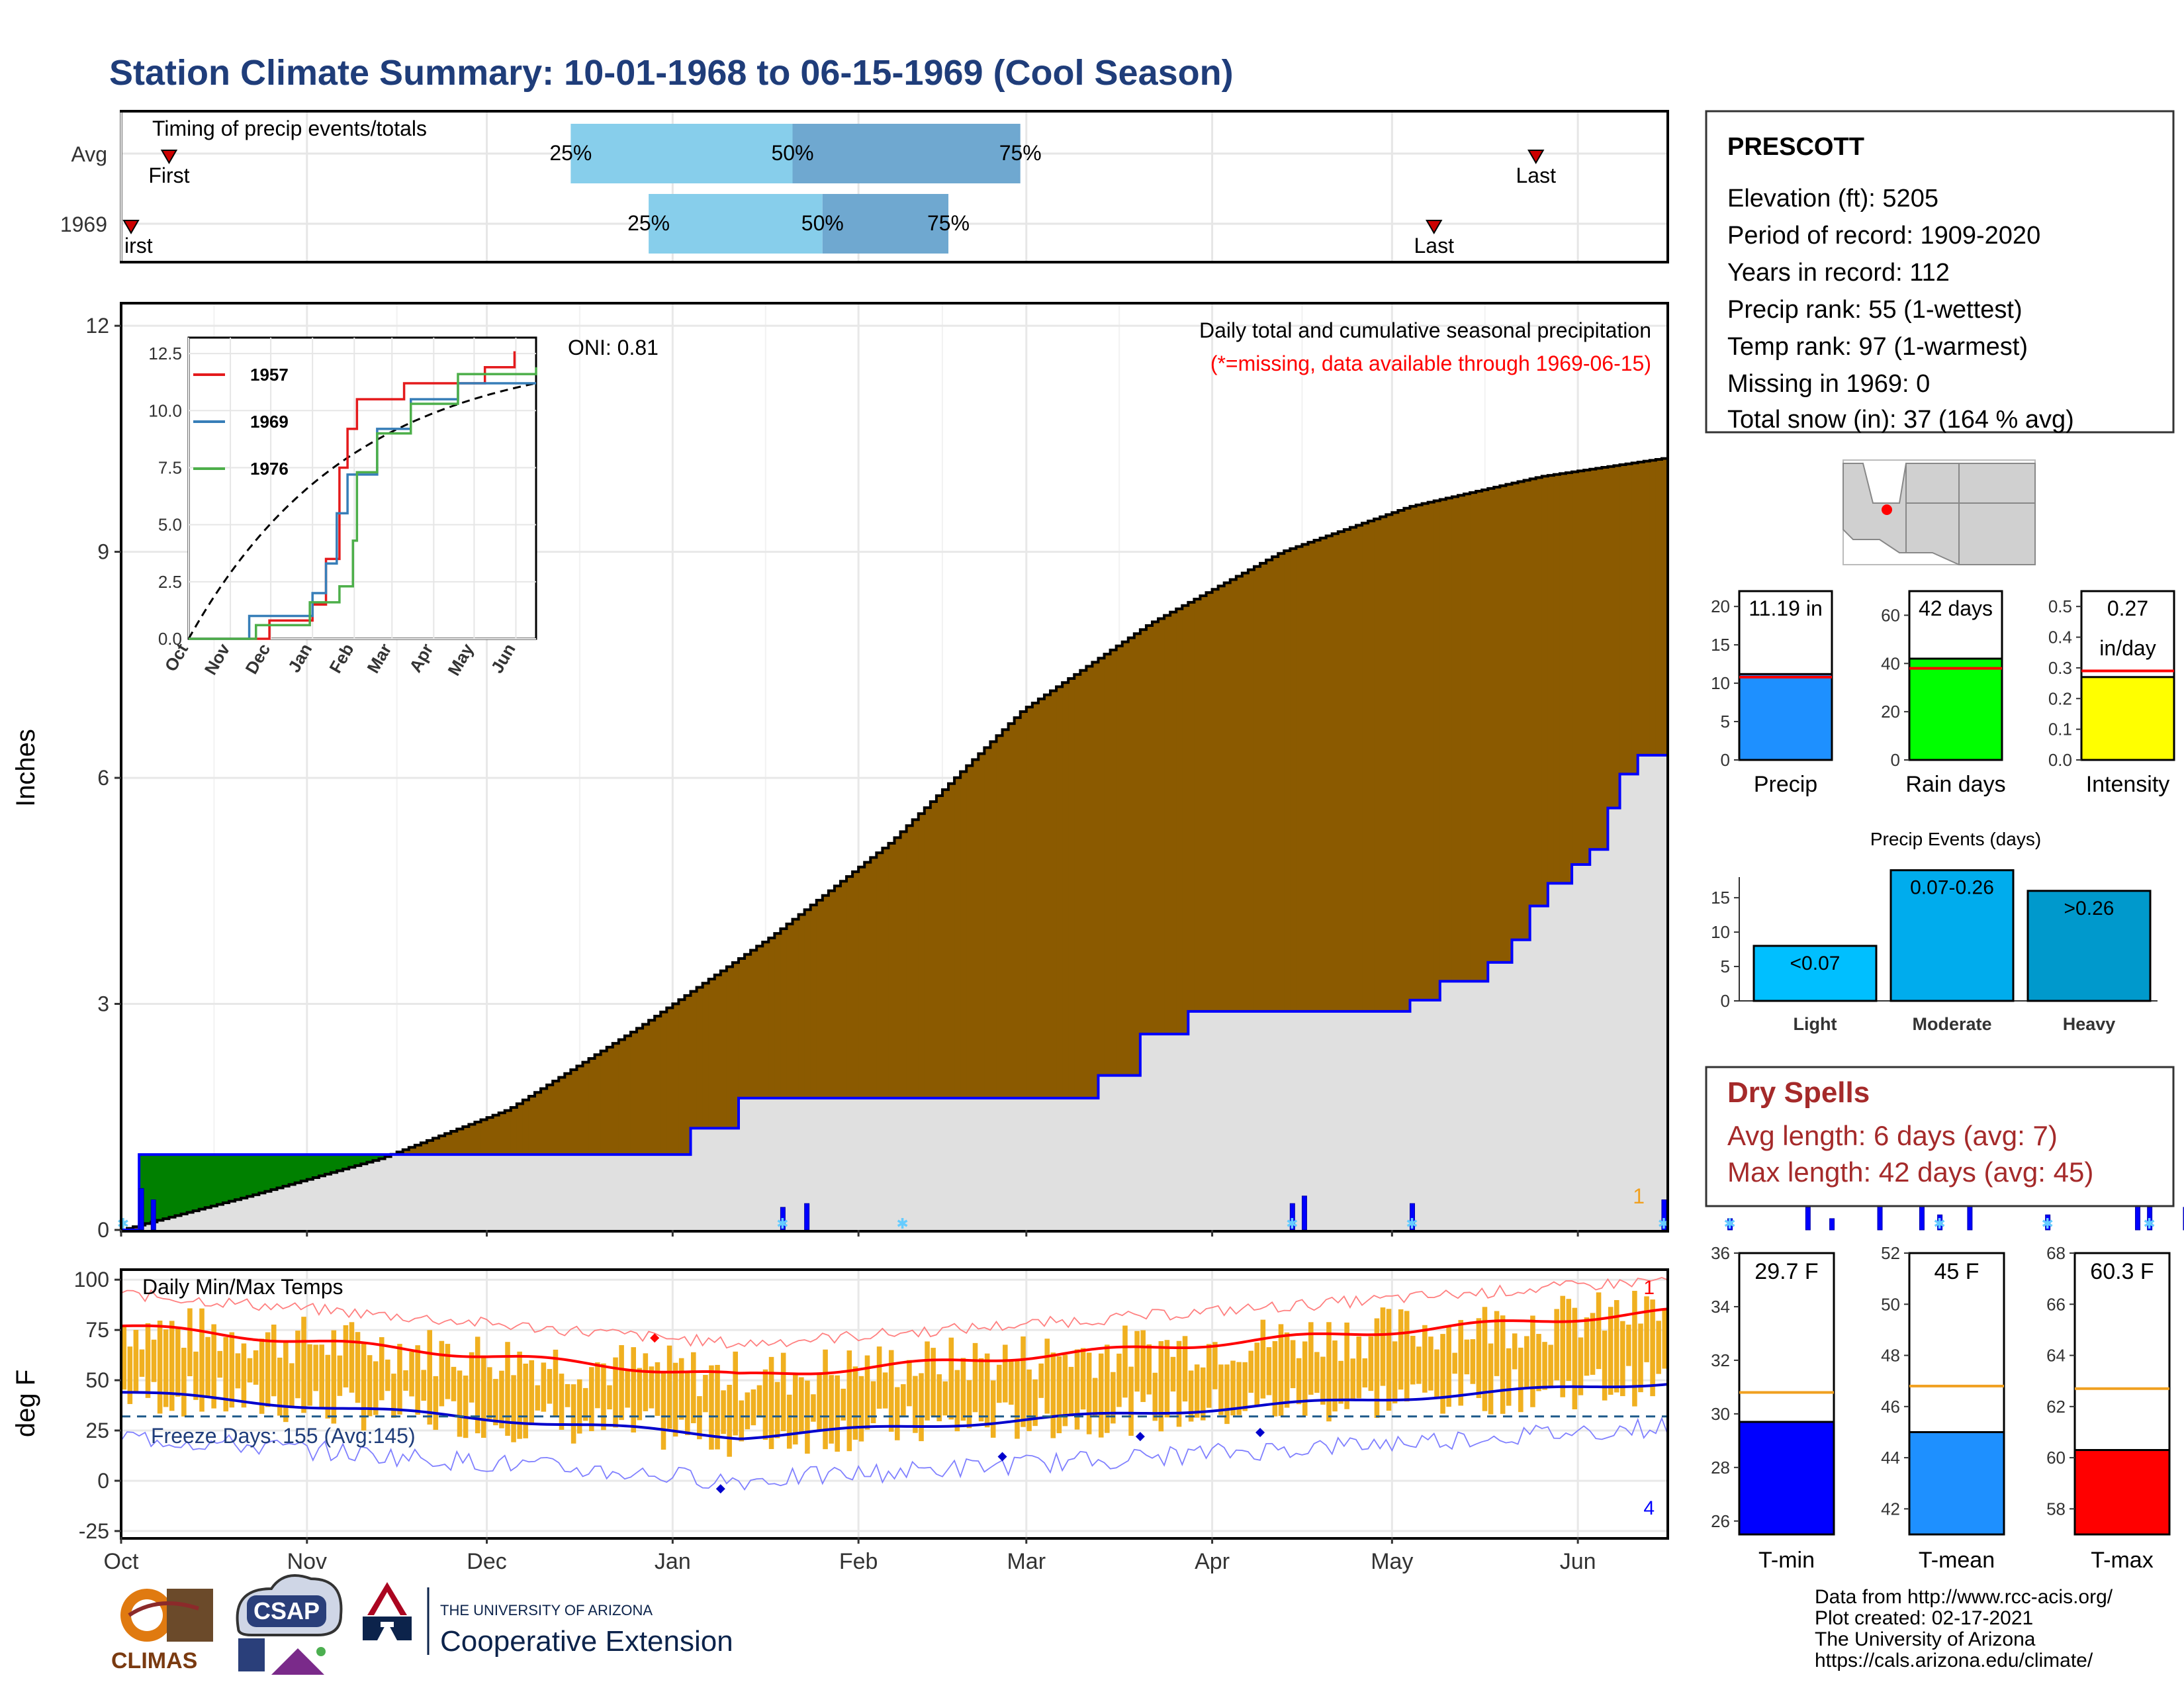 The image size is (2184, 1688). Describe the element at coordinates (1875, 310) in the screenshot. I see `station-precip-rank: Precip rank: 55 (1-wettest)` at that location.